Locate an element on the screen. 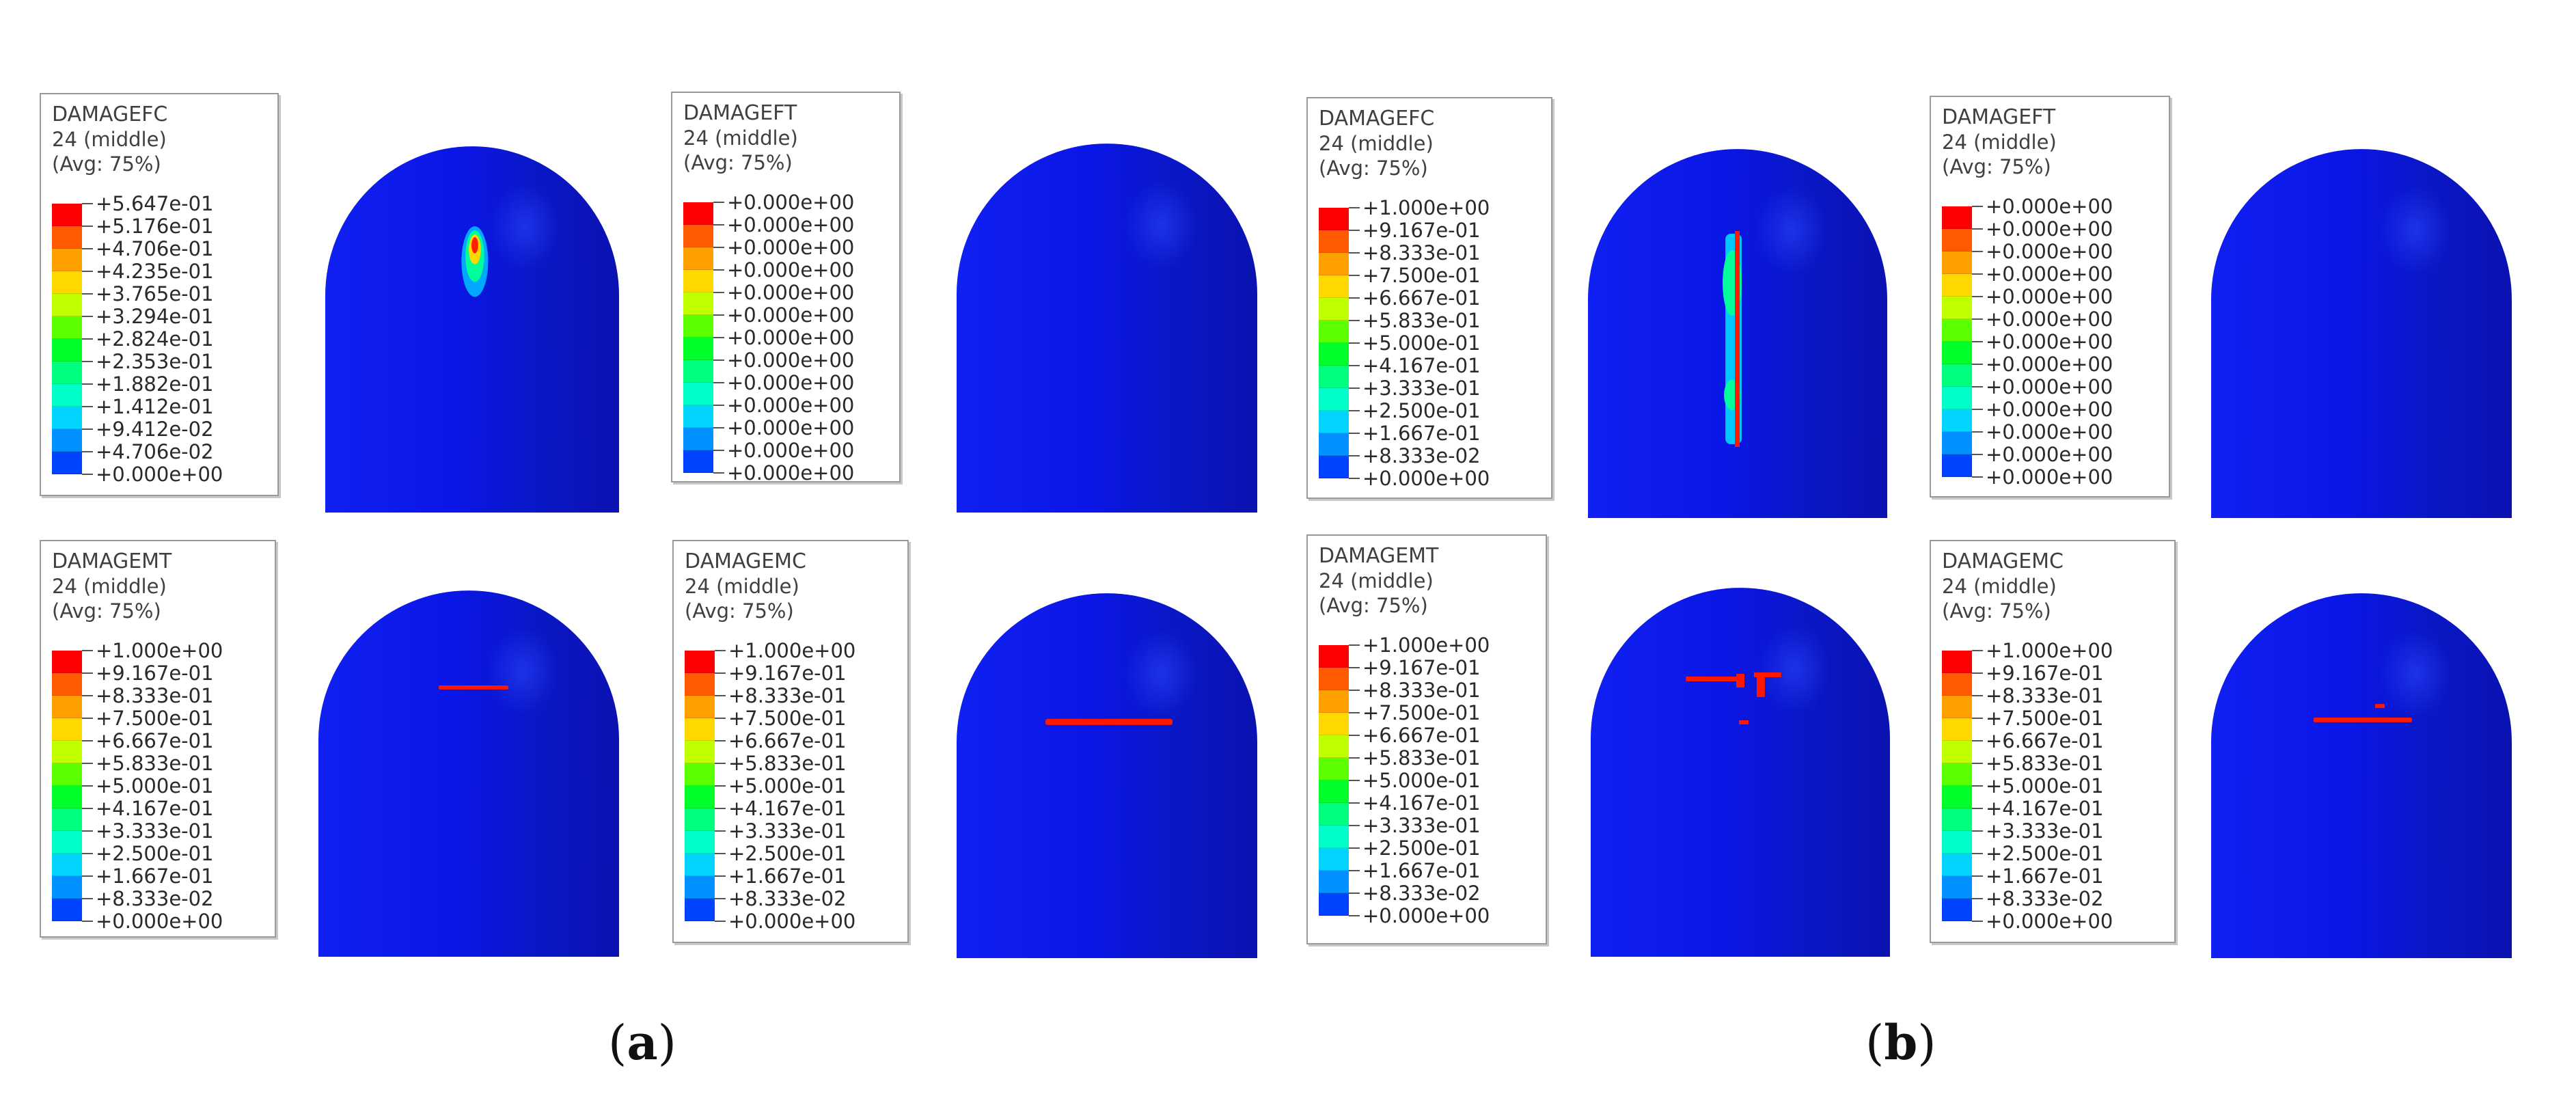 The width and height of the screenshot is (2576, 1103). legend-tick-label: +4.706e-02 is located at coordinates (155, 451).